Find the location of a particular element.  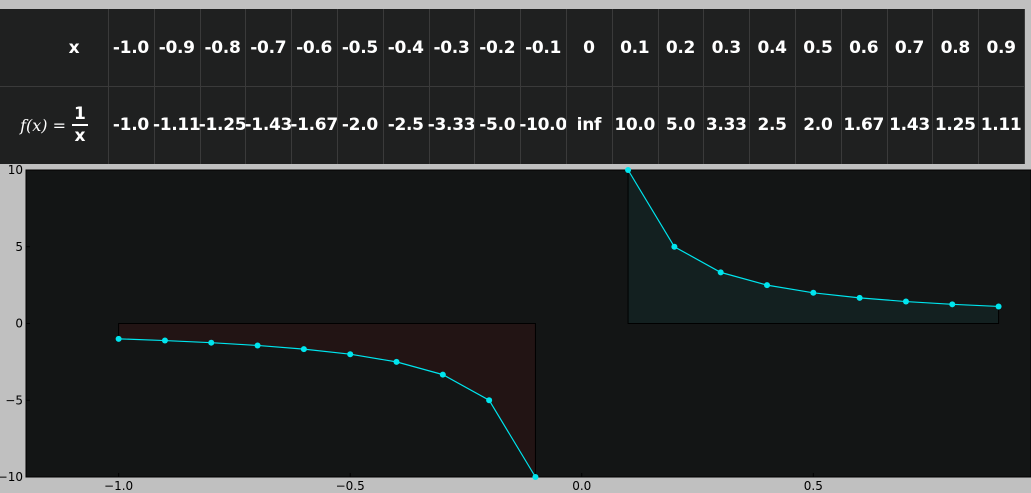

fx-value-cell: 3.33 is located at coordinates (726, 125).